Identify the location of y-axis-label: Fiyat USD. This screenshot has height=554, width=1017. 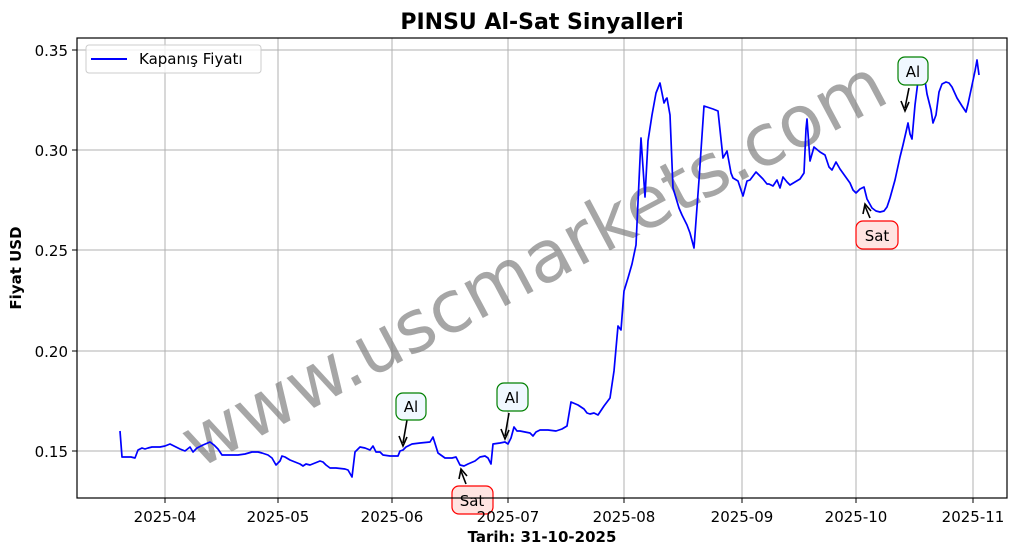
(16, 267).